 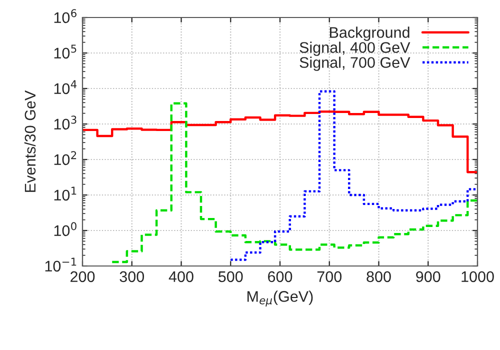 What do you see at coordinates (65, 16) in the screenshot?
I see `y-tick-label: 10$^{6}$` at bounding box center [65, 16].